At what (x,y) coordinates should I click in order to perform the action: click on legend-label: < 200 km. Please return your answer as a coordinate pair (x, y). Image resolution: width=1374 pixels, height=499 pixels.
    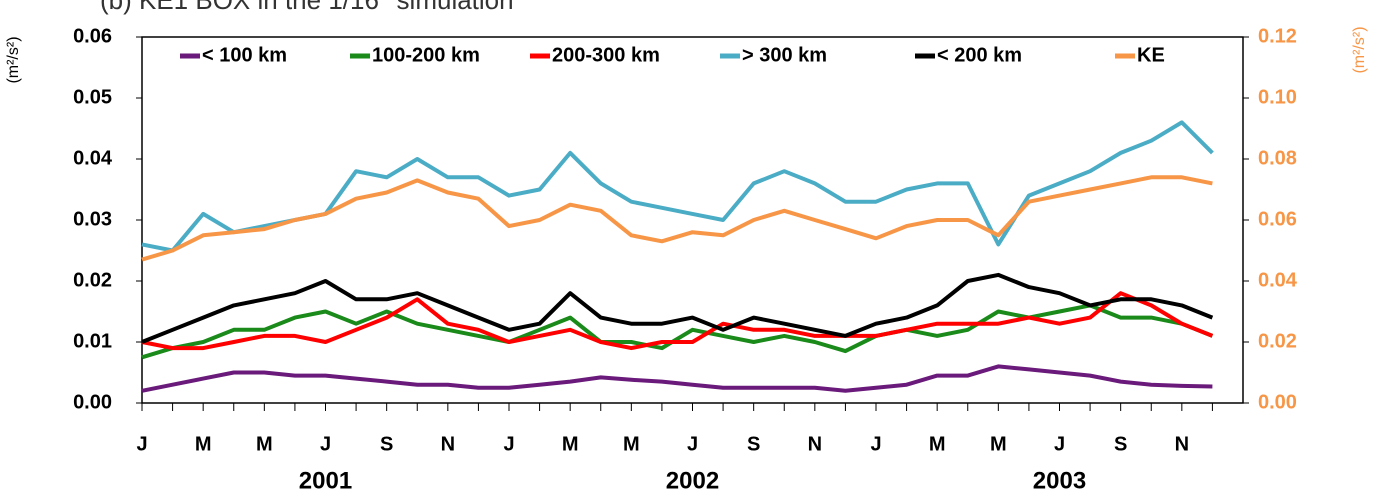
    Looking at the image, I should click on (979, 55).